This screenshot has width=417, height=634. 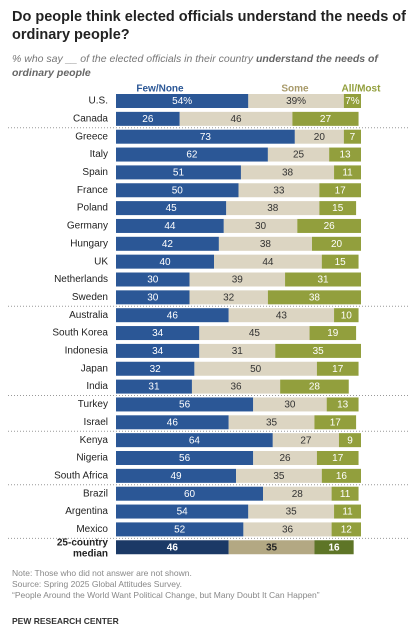 I want to click on value-label: 32, so click(x=229, y=297).